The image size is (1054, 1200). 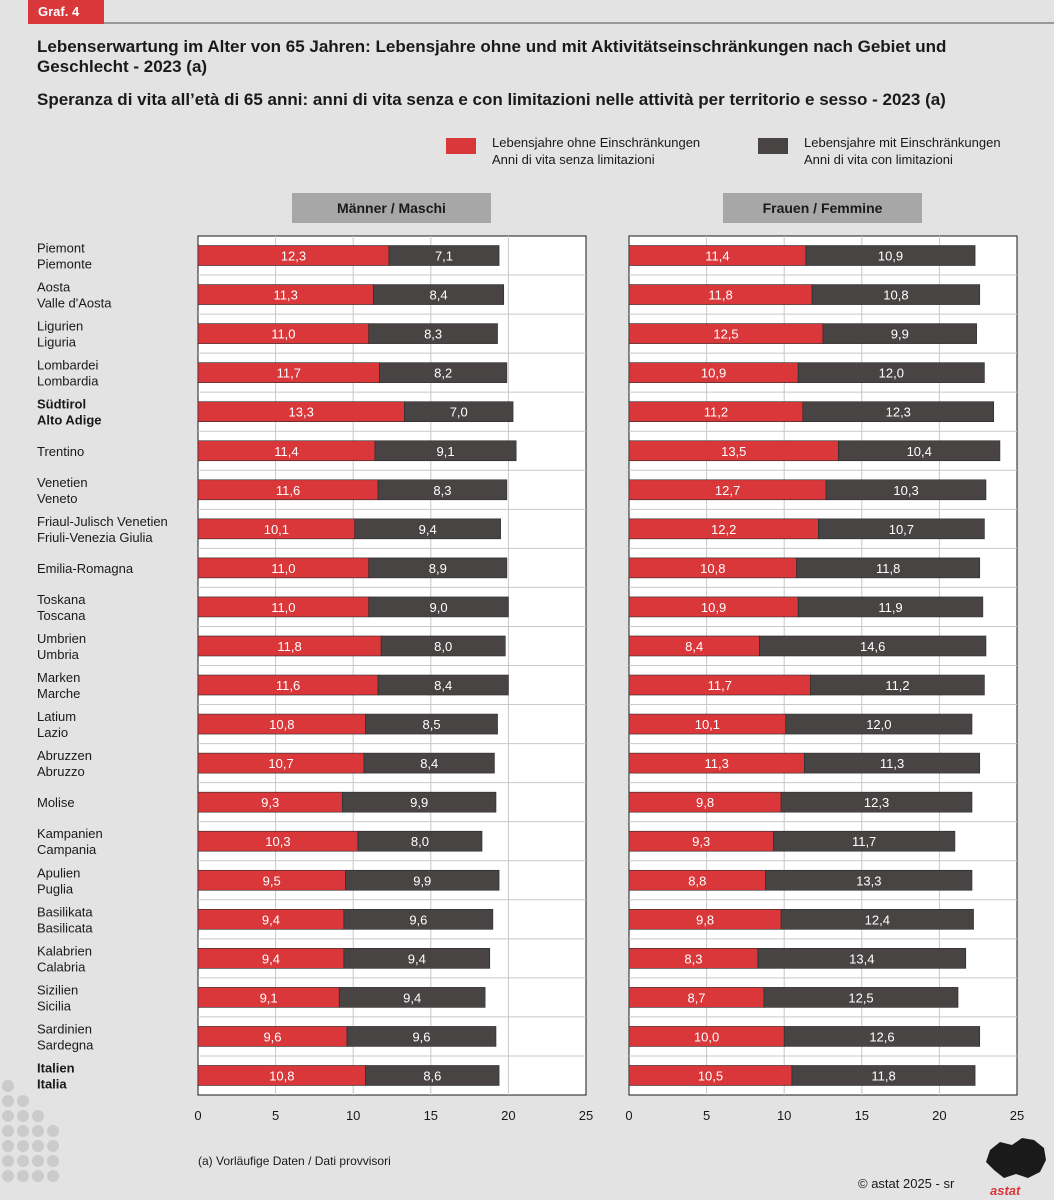 I want to click on data-label-without: 13,5, so click(x=733, y=451).